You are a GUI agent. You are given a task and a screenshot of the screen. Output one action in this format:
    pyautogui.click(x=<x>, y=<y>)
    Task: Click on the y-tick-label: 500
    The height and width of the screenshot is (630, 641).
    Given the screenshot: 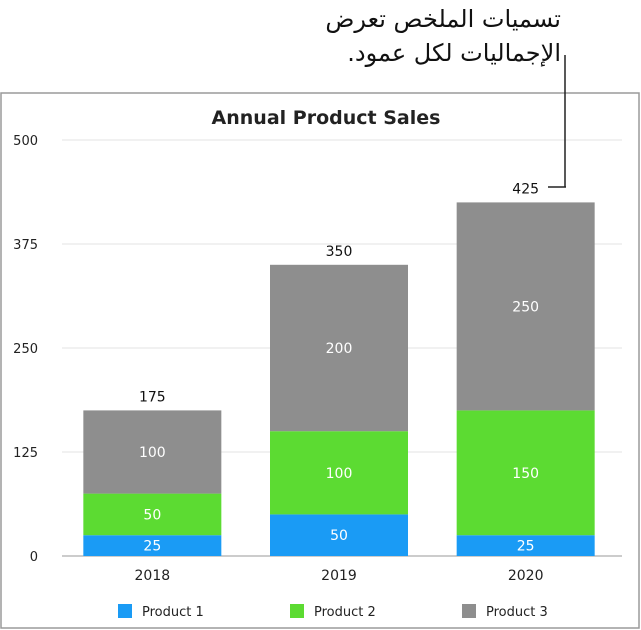 What is the action you would take?
    pyautogui.click(x=25, y=141)
    